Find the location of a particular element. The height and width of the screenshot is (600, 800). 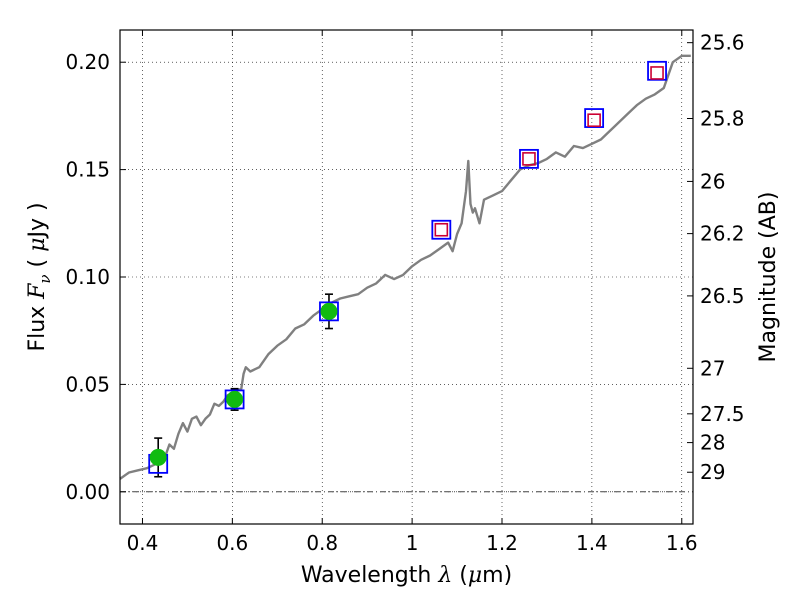

x-tick-label: 1.2 is located at coordinates (502, 543).